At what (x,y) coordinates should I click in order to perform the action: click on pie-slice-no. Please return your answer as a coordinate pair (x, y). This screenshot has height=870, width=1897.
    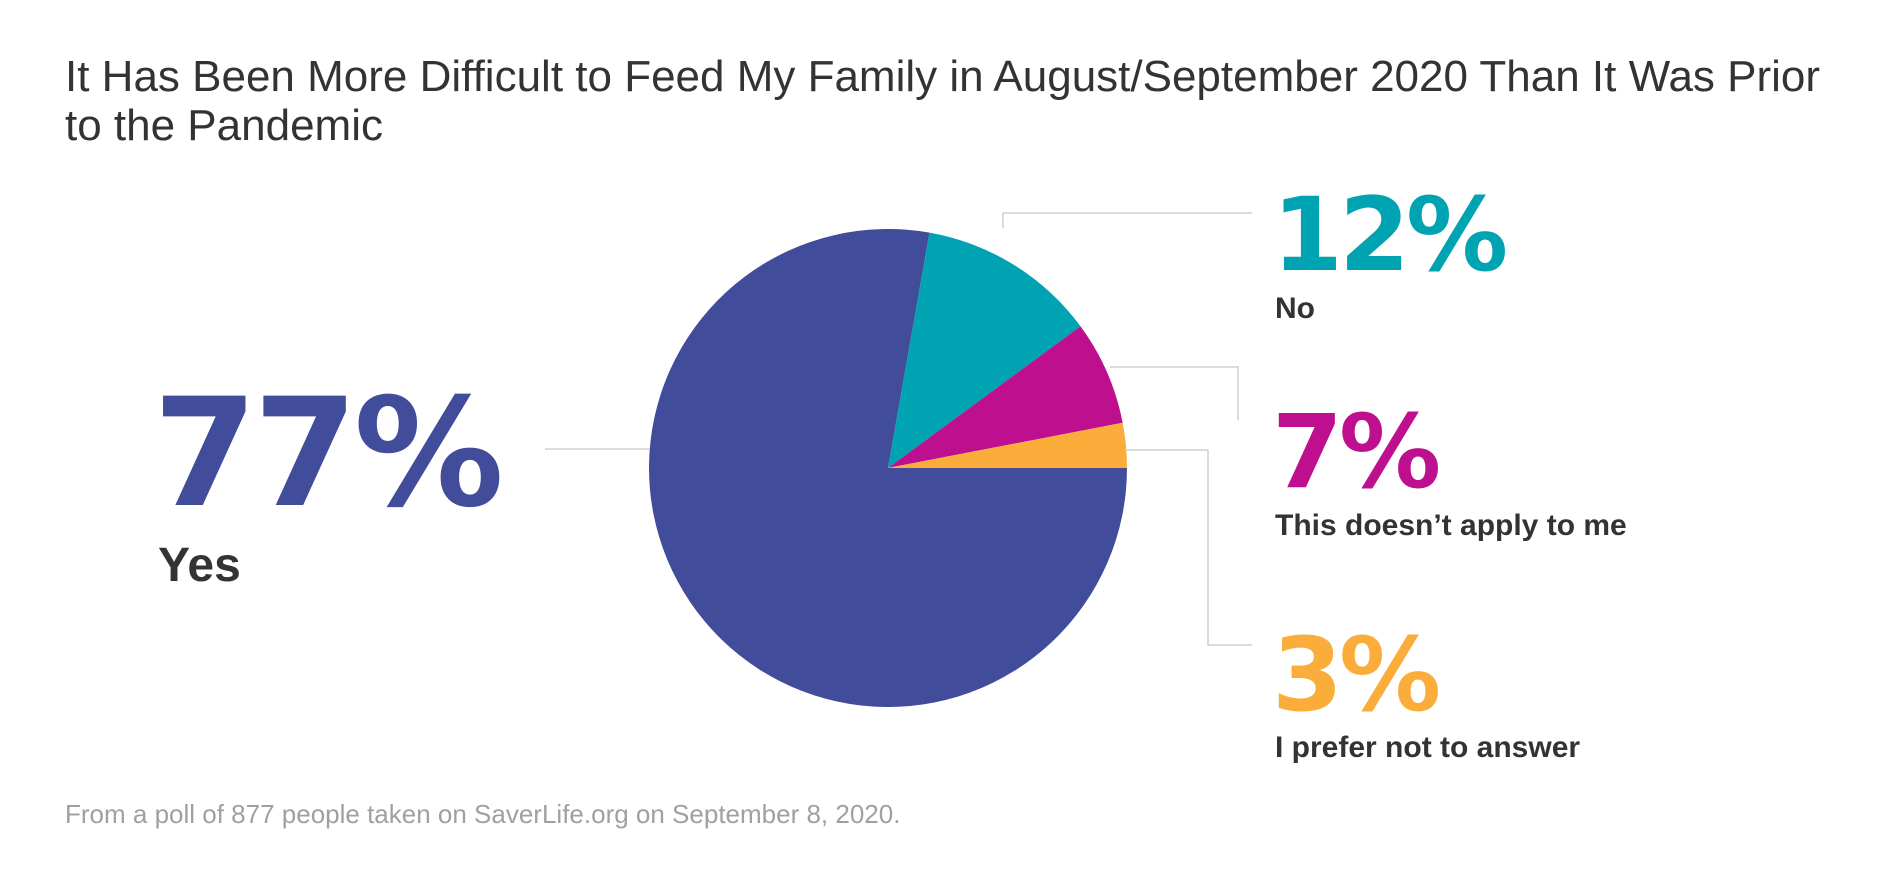
    Looking at the image, I should click on (984, 350).